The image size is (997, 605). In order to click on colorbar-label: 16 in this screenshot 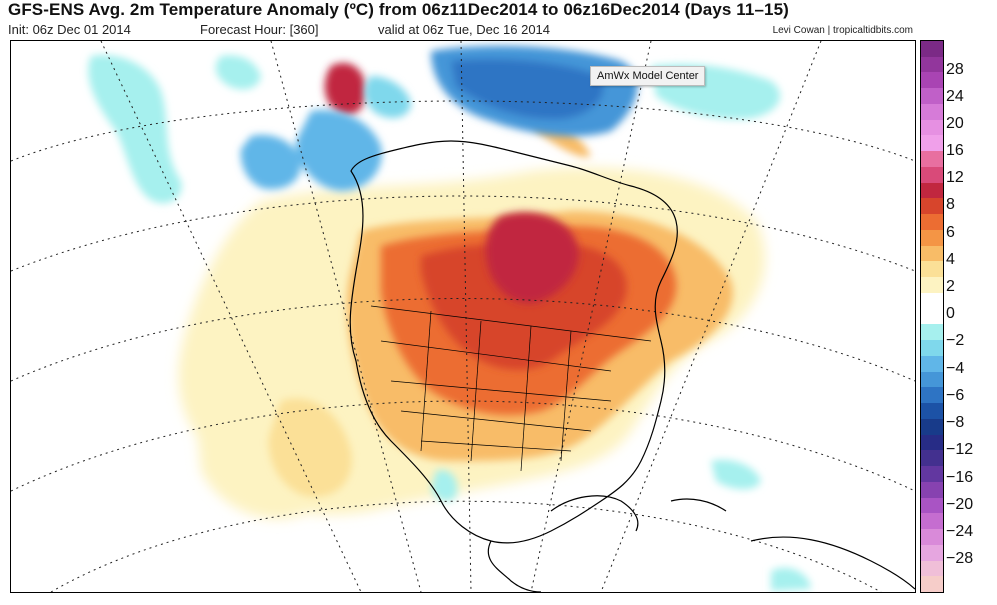, I will do `click(955, 150)`.